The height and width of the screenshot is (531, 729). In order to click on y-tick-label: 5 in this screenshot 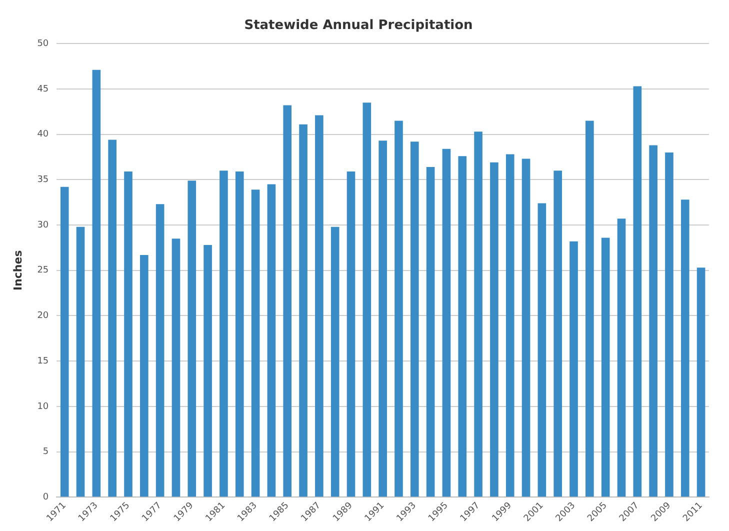, I will do `click(45, 452)`.